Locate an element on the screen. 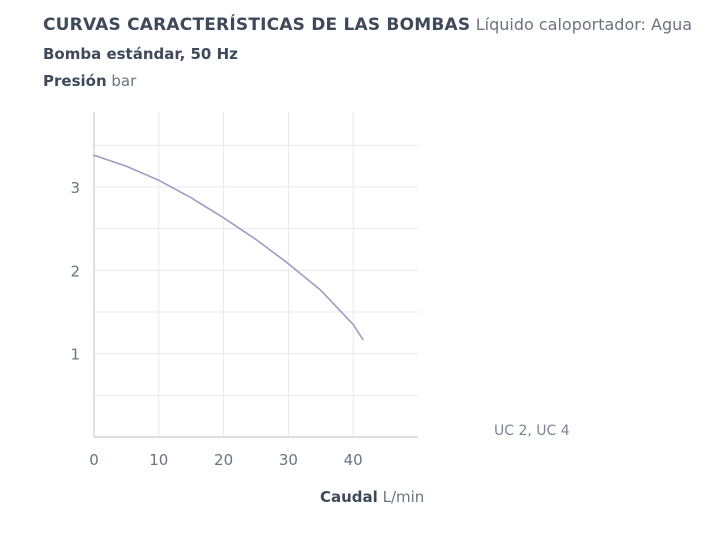  chart-subtitle: Bomba estándar, 50 Hz is located at coordinates (140, 54).